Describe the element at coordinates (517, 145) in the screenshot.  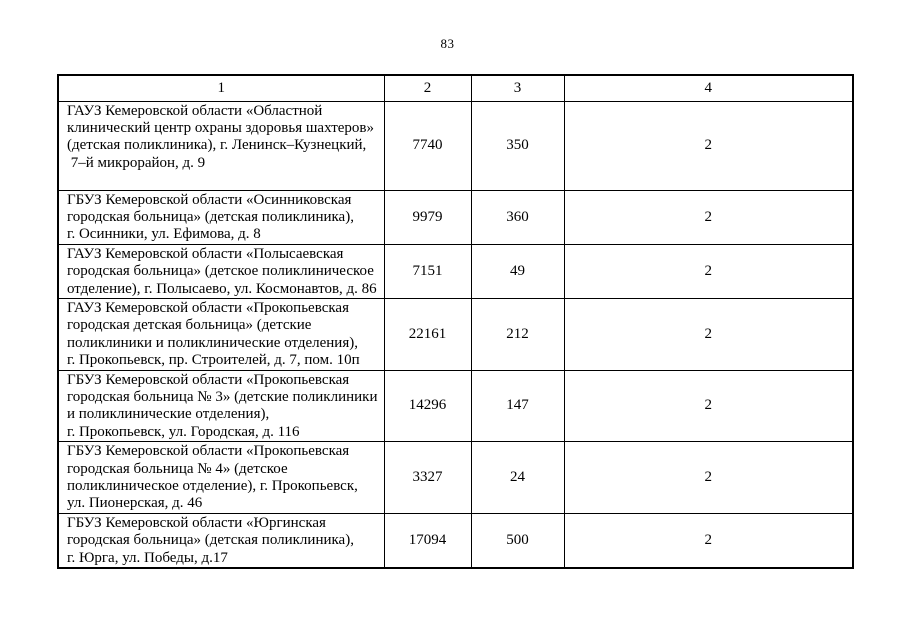
I see `value-col3-cell: 350` at that location.